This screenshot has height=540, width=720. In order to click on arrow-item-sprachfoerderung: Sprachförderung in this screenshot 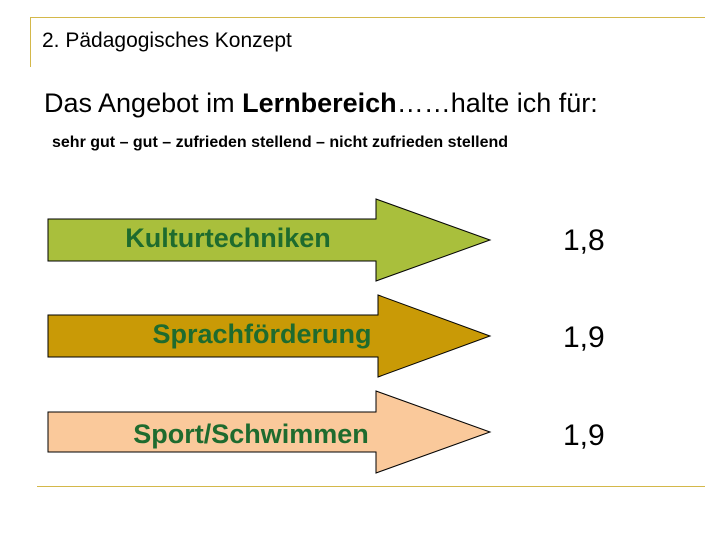, I will do `click(269, 336)`.